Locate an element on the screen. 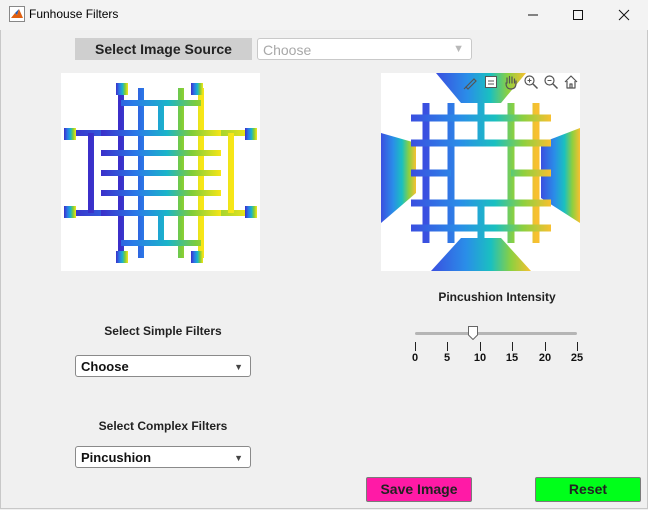 The height and width of the screenshot is (510, 648). slider-tick-label: 0 is located at coordinates (415, 358).